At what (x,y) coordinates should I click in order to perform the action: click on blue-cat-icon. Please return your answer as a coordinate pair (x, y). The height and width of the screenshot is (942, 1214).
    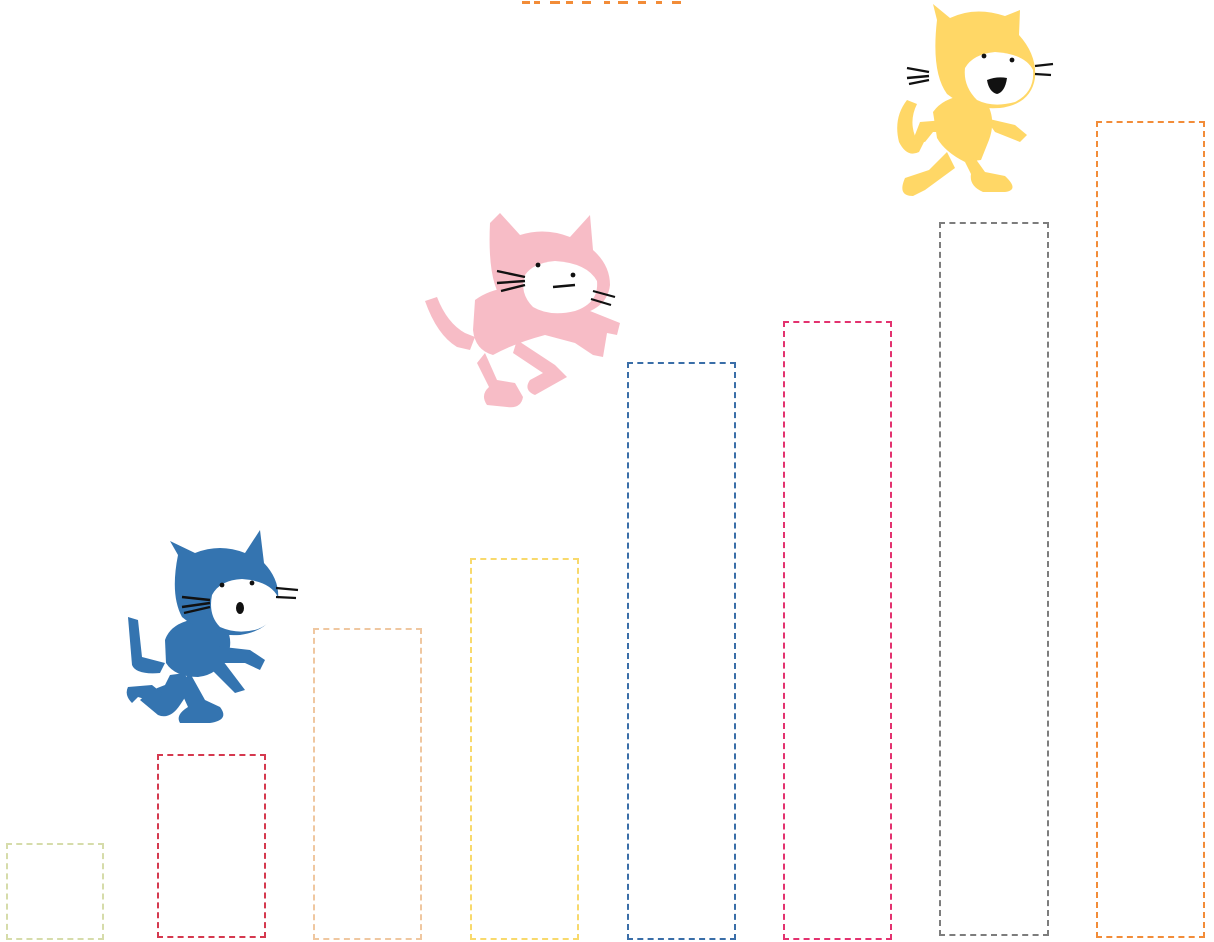
    Looking at the image, I should click on (212, 626).